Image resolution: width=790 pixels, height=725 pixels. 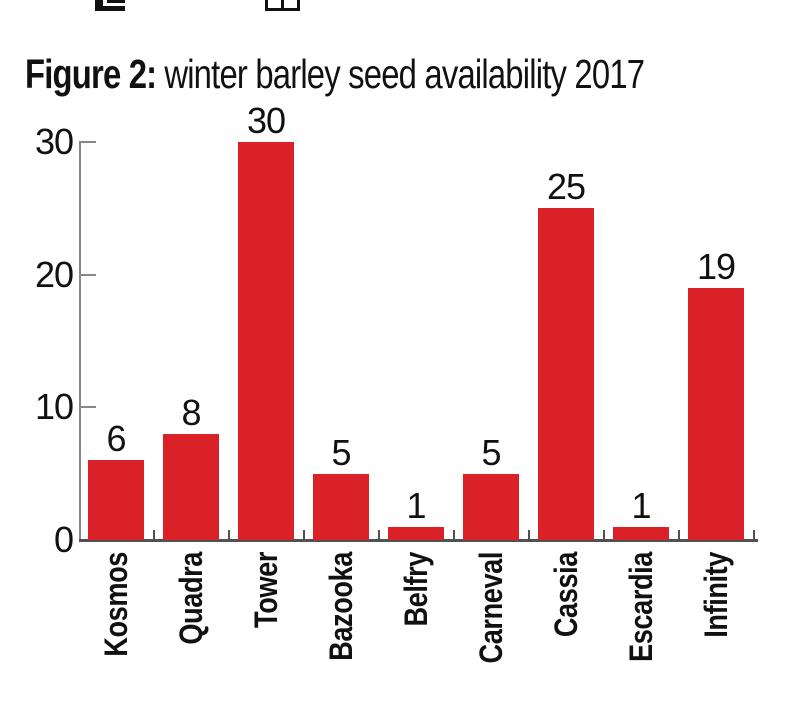 I want to click on bar-value-label-tower: 30, so click(x=266, y=120).